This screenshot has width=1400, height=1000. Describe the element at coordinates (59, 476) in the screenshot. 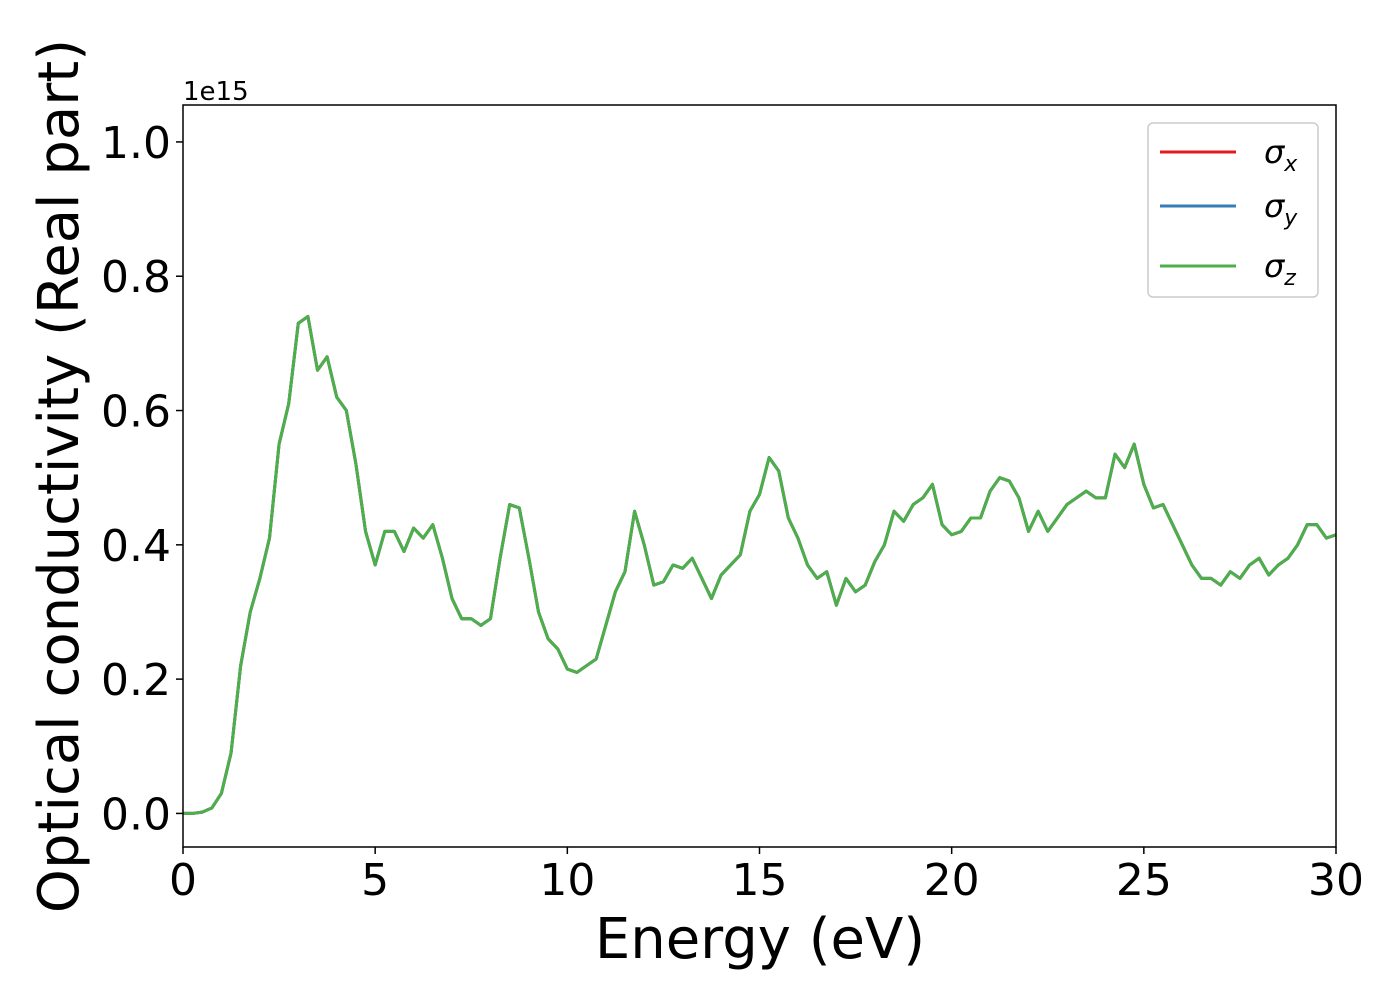

I see `y-axis-label: Optical conductivity (Real part)` at that location.